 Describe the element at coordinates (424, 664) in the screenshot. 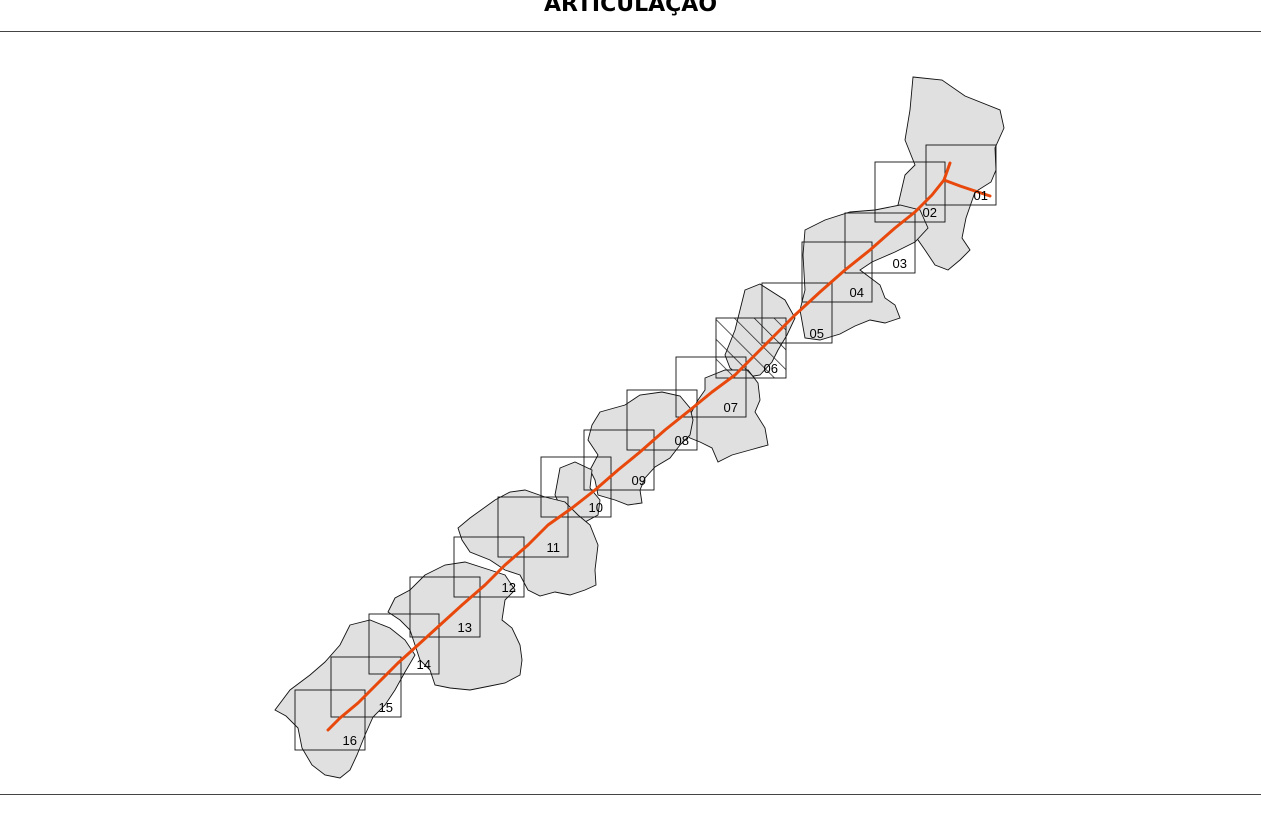

I see `sheet-label-14: 14` at that location.